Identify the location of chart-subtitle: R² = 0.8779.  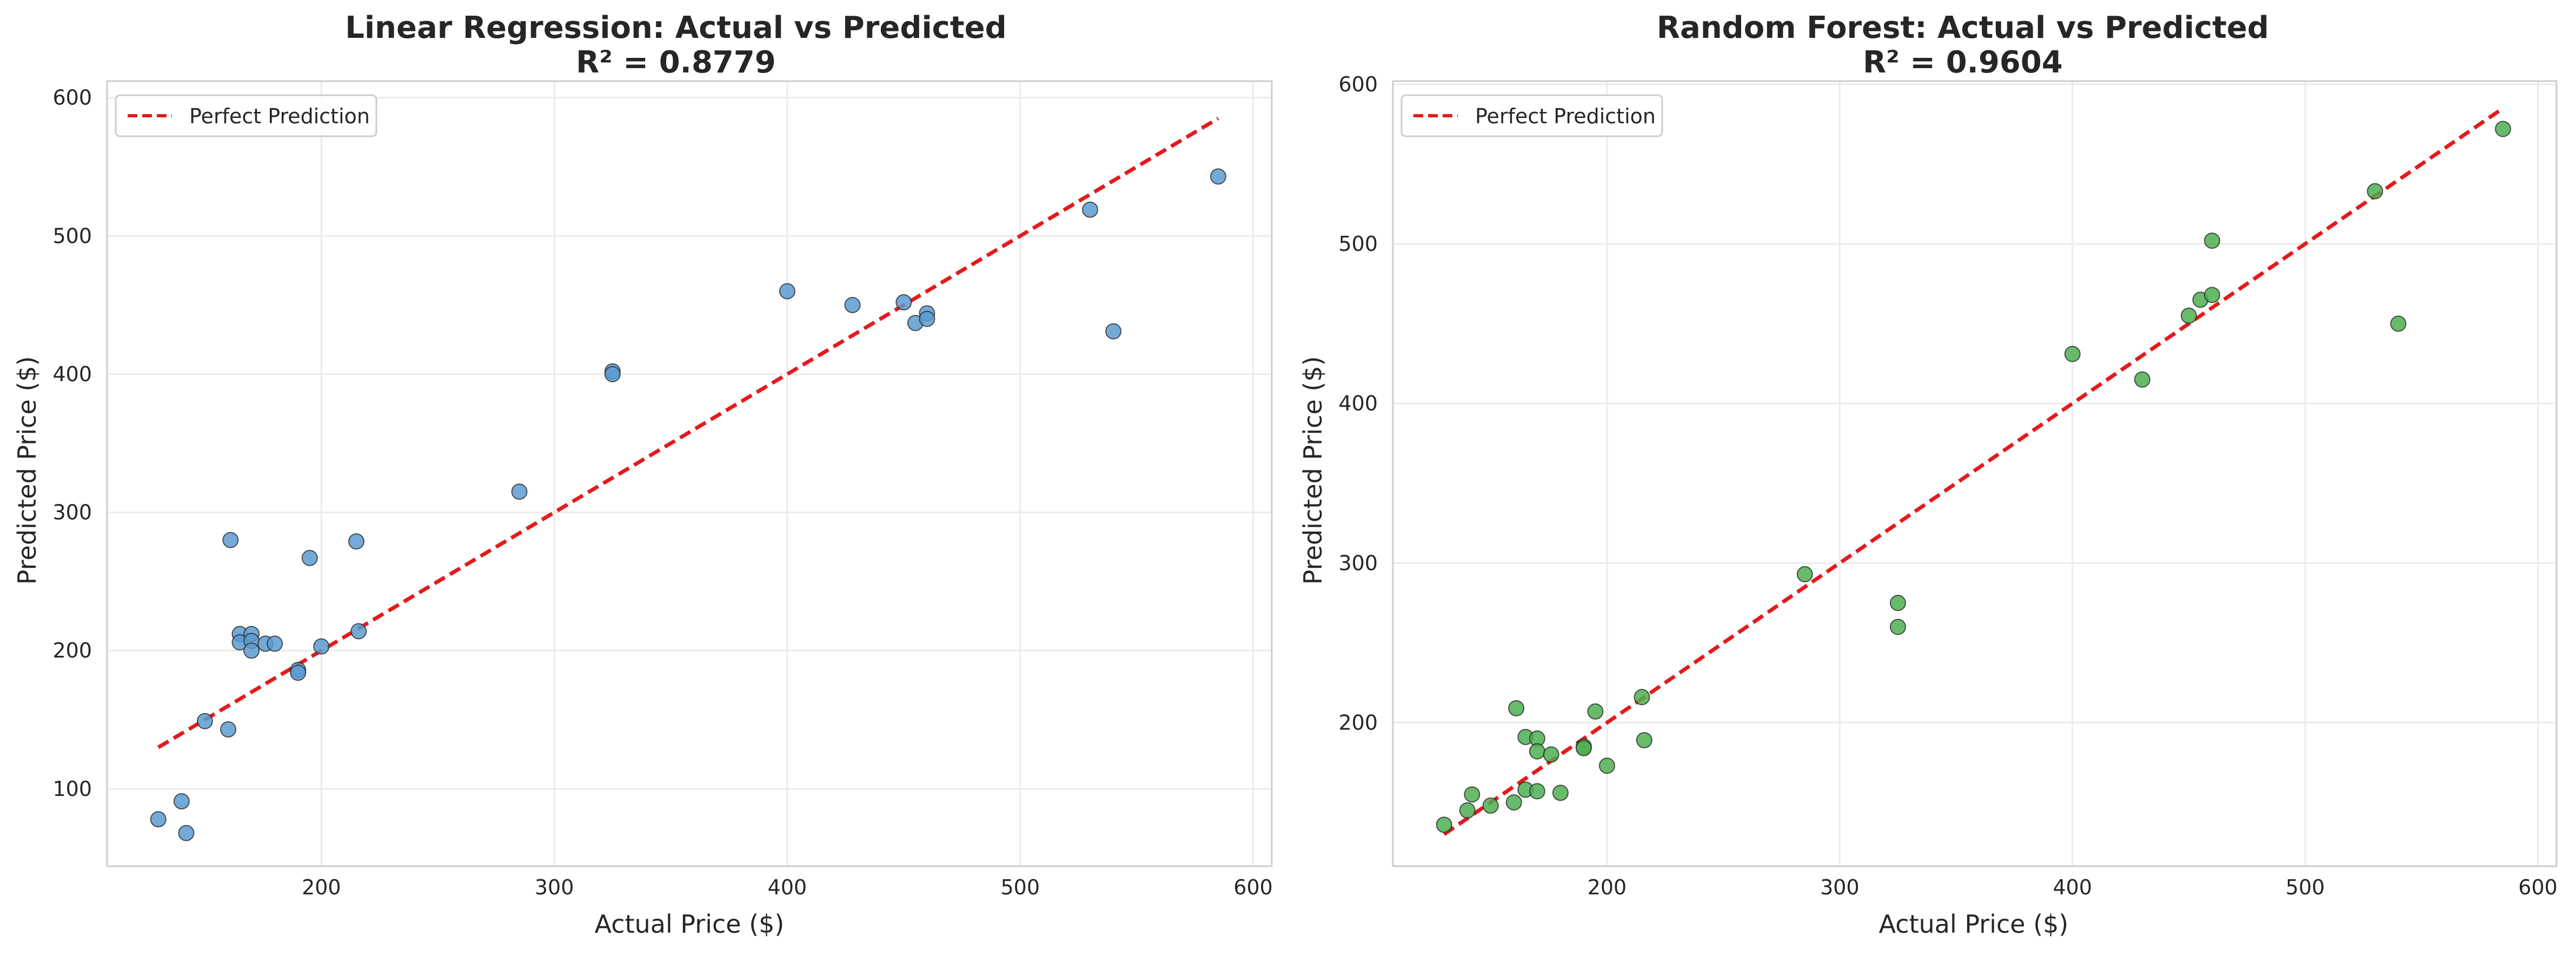
(676, 62).